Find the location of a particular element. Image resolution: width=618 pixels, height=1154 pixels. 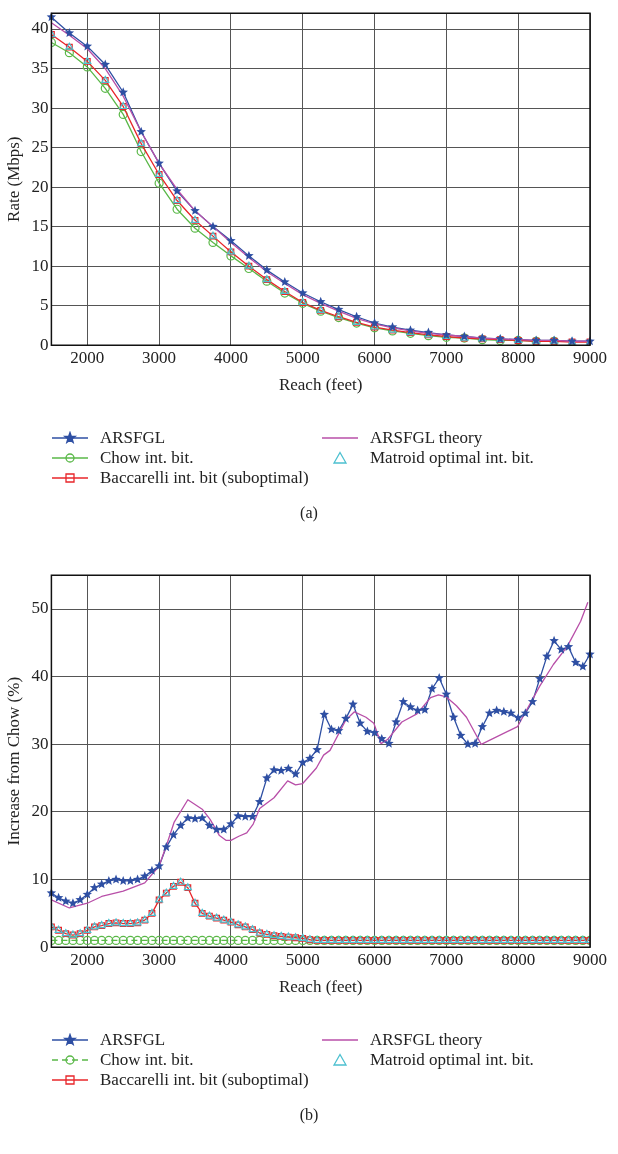

y-axis-title: Increase from Chow (%) is located at coordinates (13, 761).